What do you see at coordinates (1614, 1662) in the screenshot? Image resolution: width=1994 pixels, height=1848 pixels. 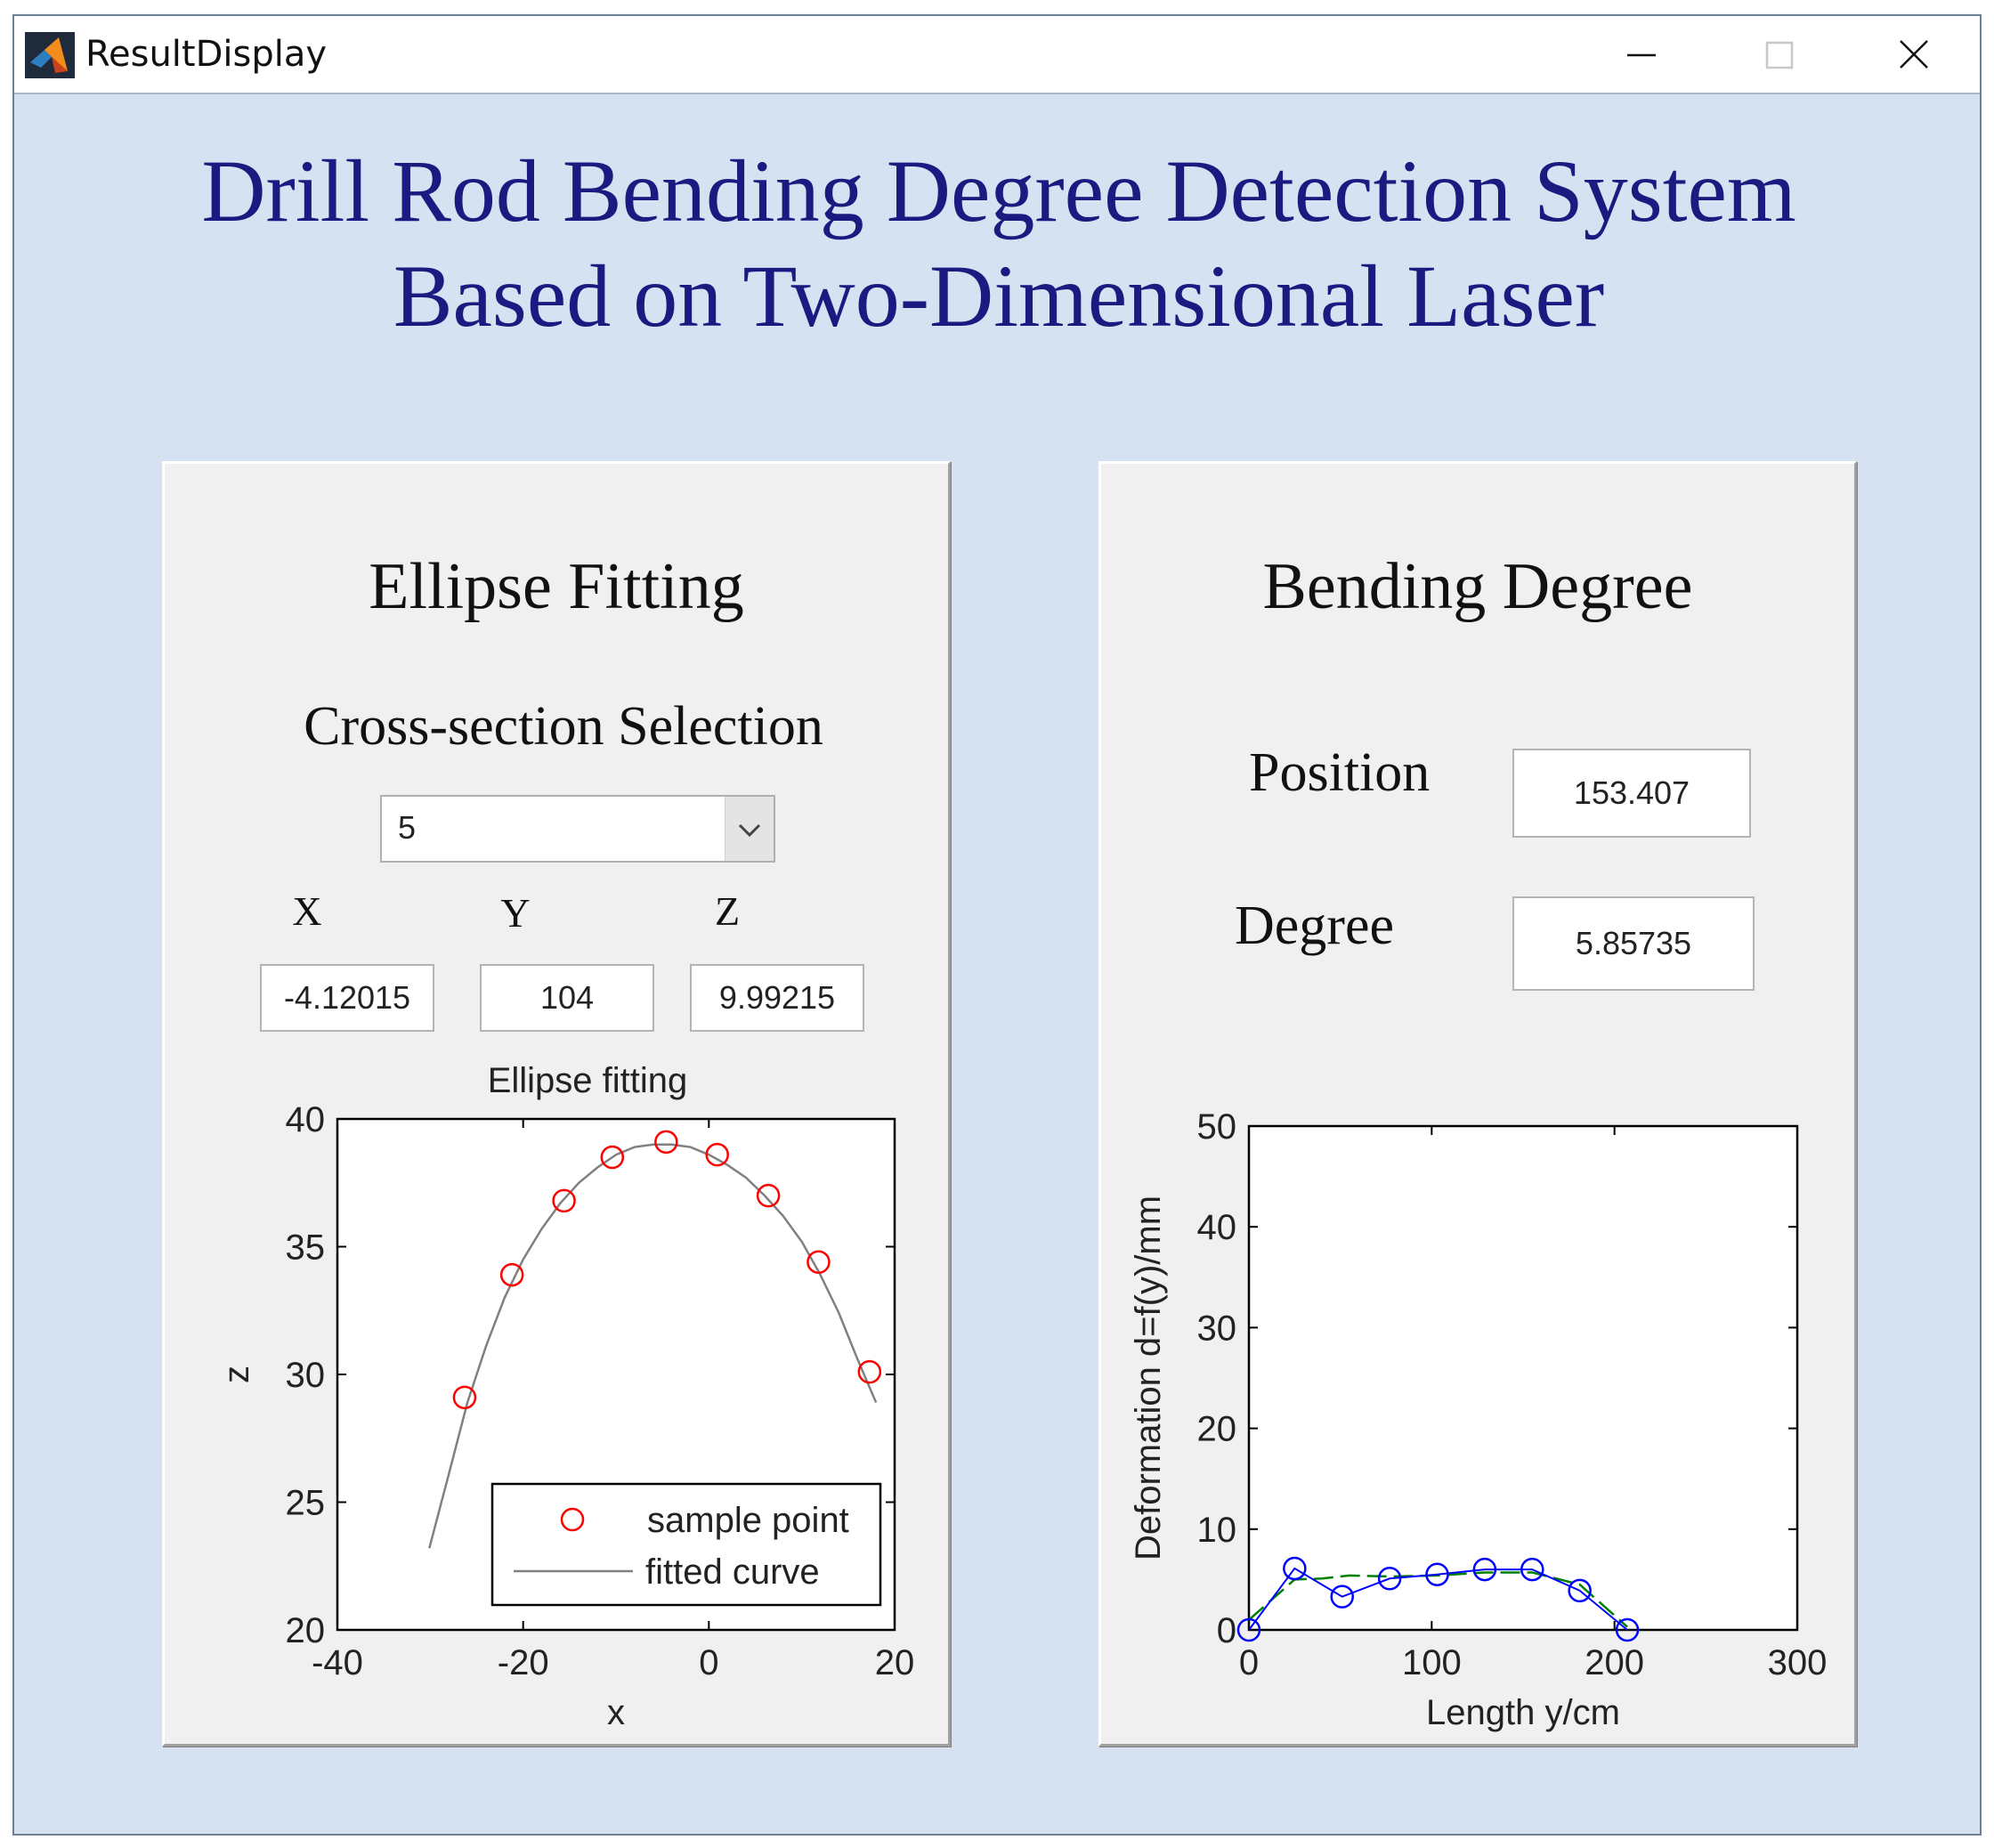 I see `x-tick-label: 200` at bounding box center [1614, 1662].